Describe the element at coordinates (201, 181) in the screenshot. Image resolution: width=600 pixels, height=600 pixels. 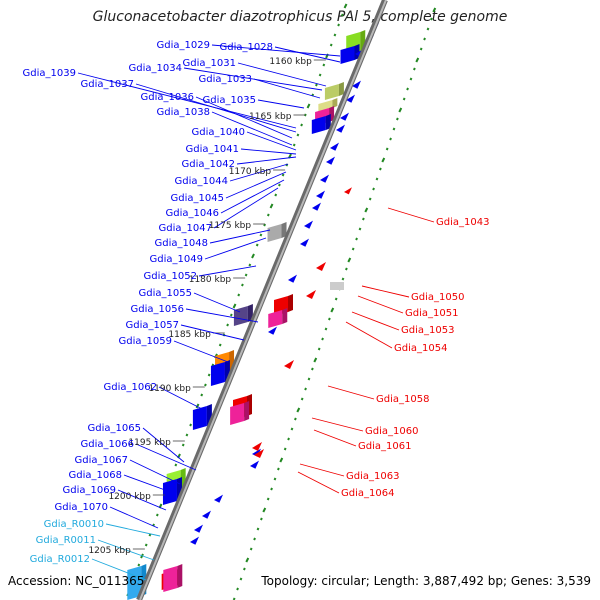
I see `gene-label: Gdia_1044` at that location.